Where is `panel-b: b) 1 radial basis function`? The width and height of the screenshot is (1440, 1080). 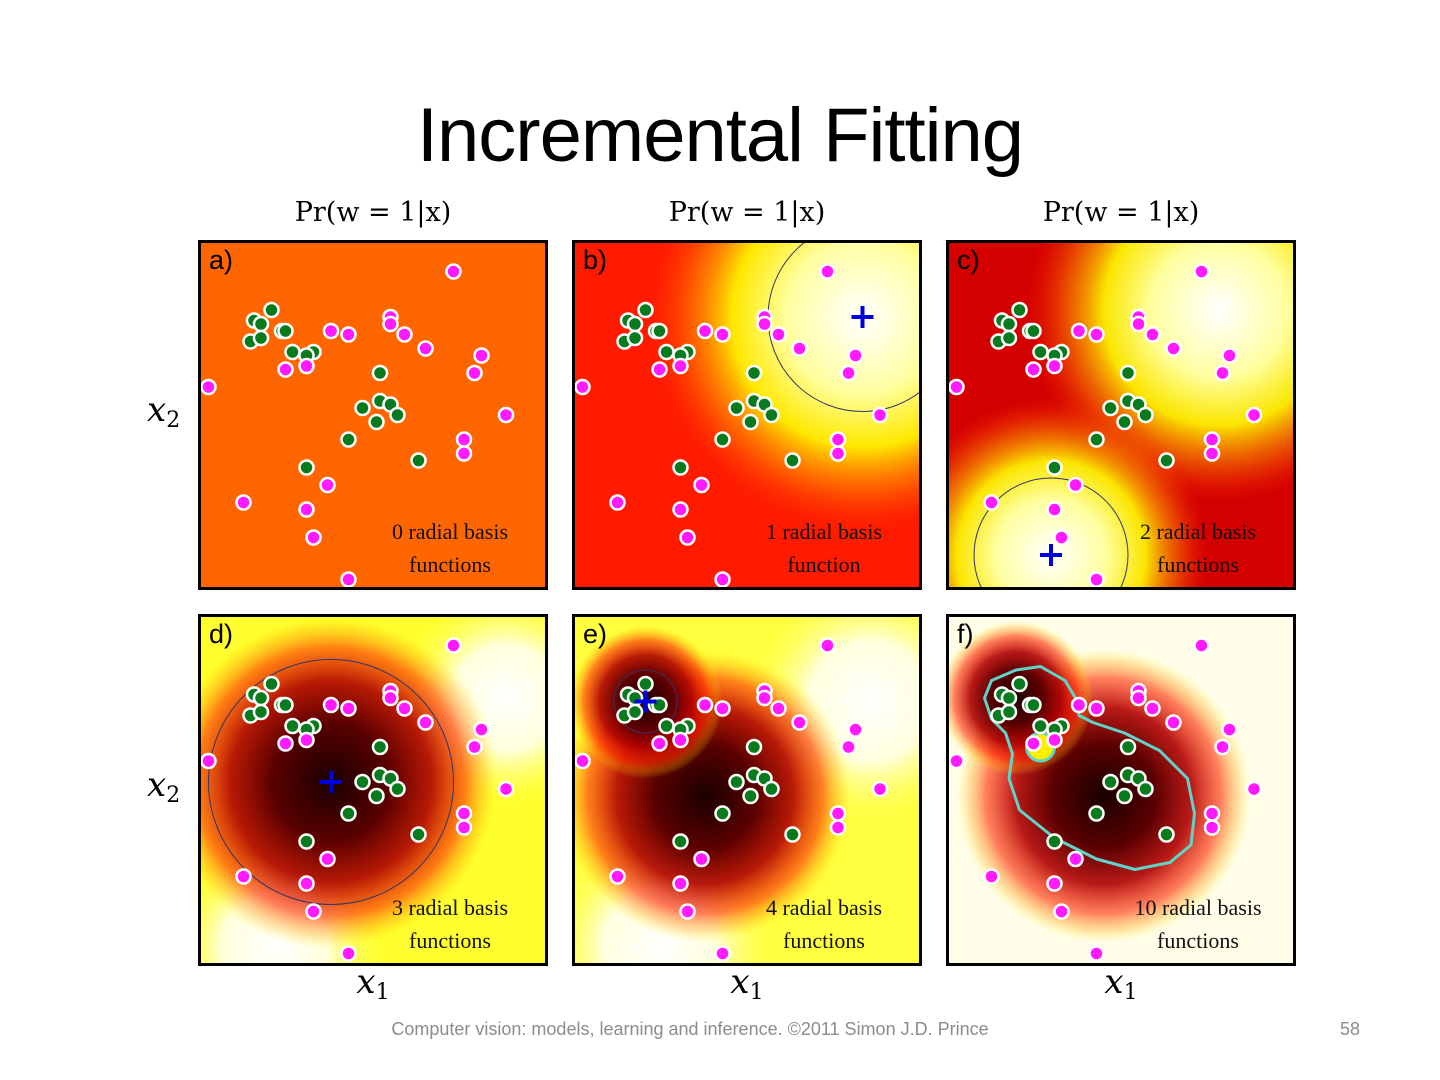
panel-b: b) 1 radial basis function is located at coordinates (747, 415).